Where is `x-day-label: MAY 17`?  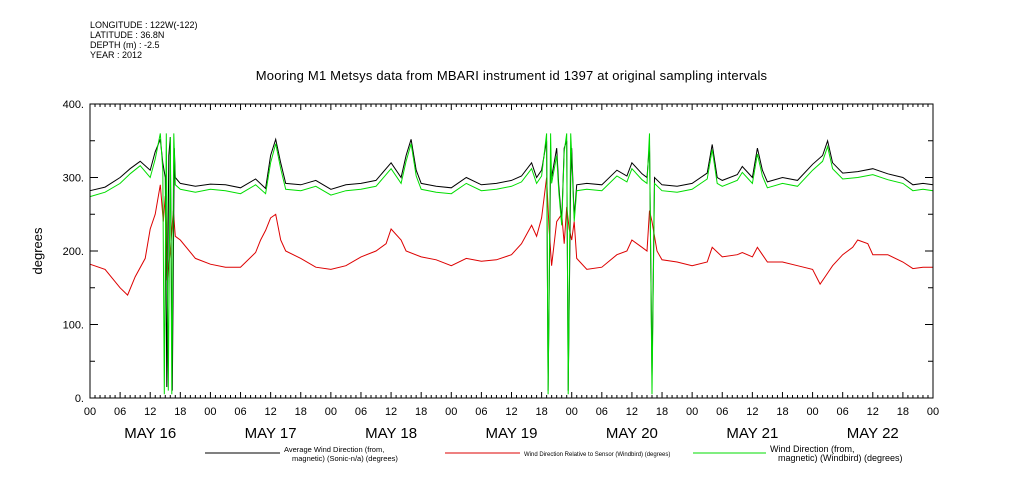
x-day-label: MAY 17 is located at coordinates (271, 433).